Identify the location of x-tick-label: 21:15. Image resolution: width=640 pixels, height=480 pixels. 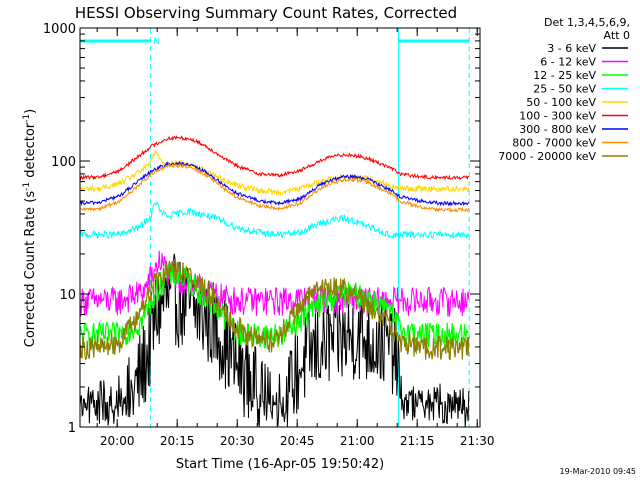
(417, 441).